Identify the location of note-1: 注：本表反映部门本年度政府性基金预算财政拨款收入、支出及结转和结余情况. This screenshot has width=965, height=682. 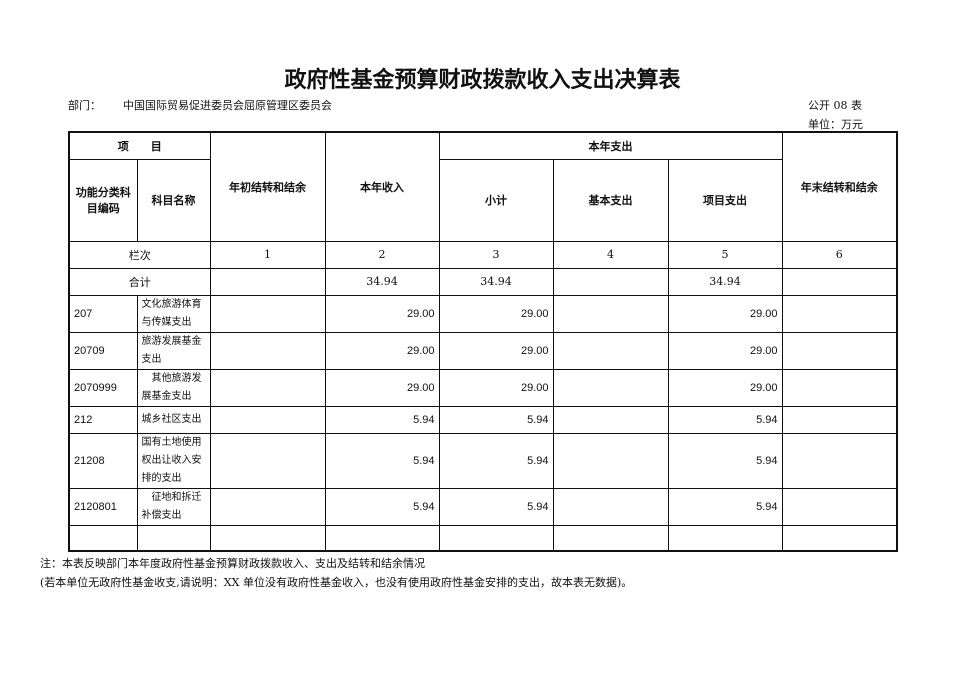
(232, 563).